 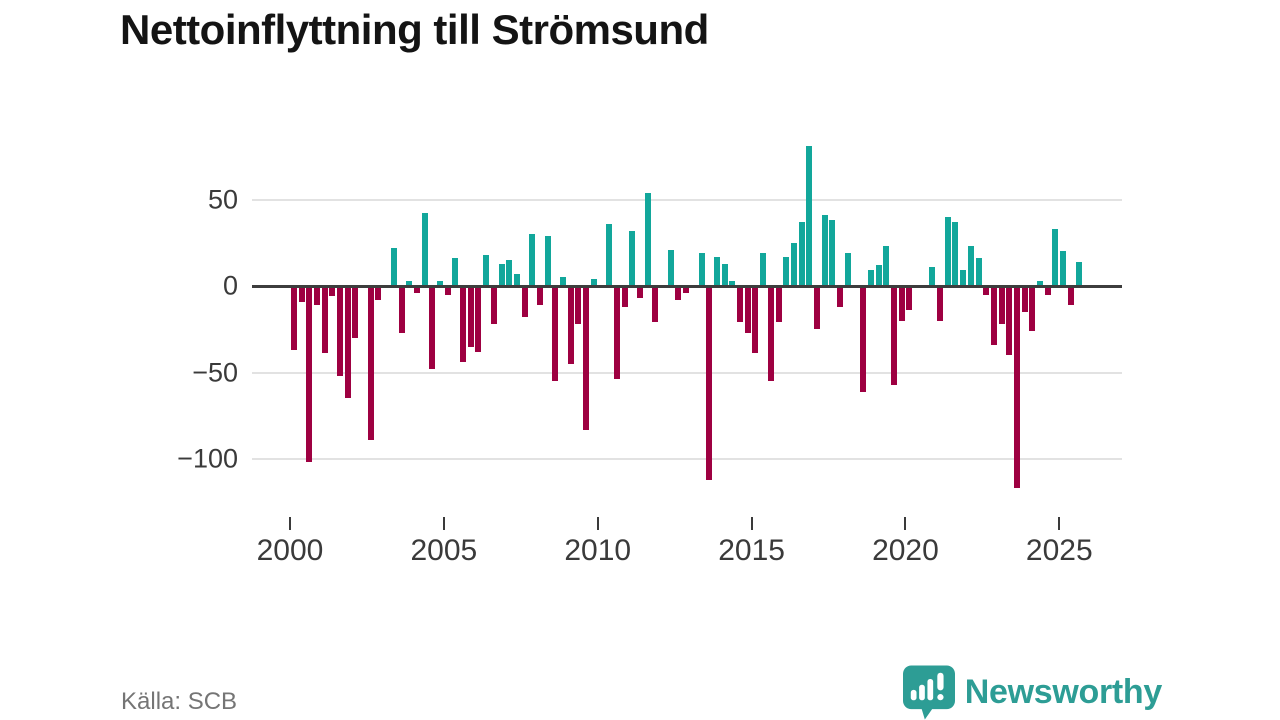 I want to click on bar-2005-q1, so click(x=447, y=290).